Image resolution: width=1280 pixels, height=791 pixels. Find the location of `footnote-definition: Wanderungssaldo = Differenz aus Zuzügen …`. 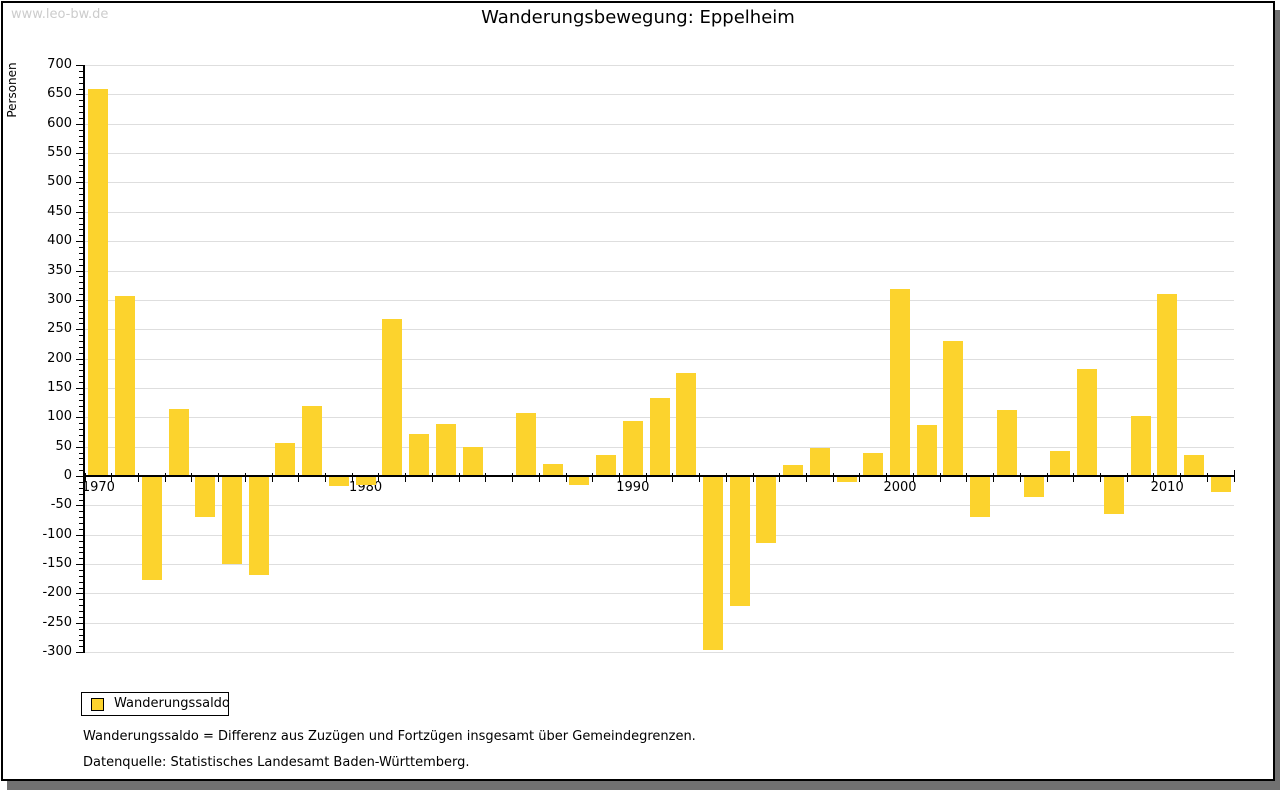

footnote-definition: Wanderungssaldo = Differenz aus Zuzügen … is located at coordinates (389, 736).